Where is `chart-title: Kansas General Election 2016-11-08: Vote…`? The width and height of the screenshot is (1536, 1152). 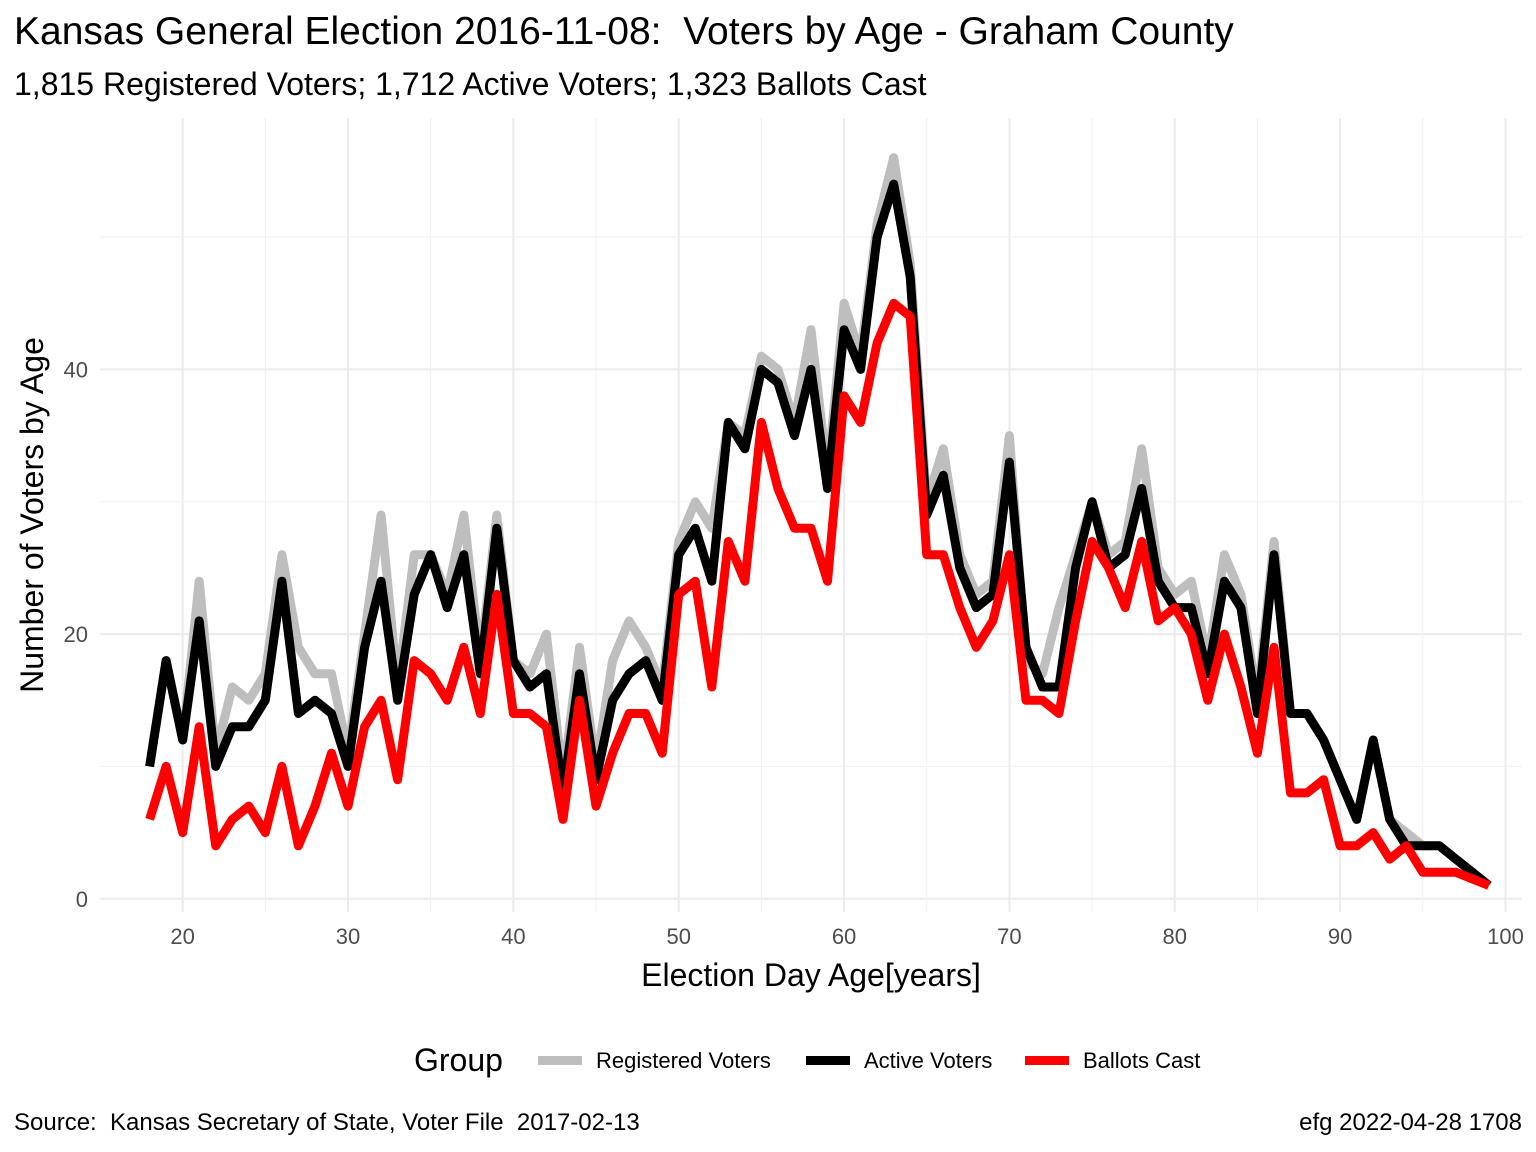 chart-title: Kansas General Election 2016-11-08: Vote… is located at coordinates (624, 31).